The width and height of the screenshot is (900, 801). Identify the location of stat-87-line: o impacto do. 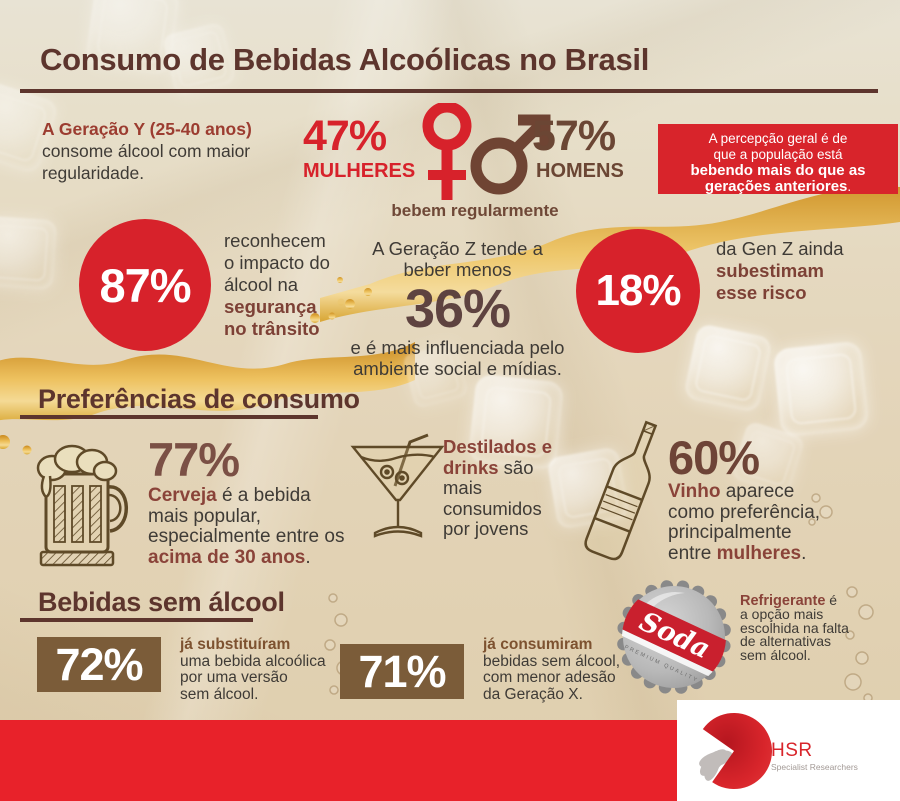
(277, 262).